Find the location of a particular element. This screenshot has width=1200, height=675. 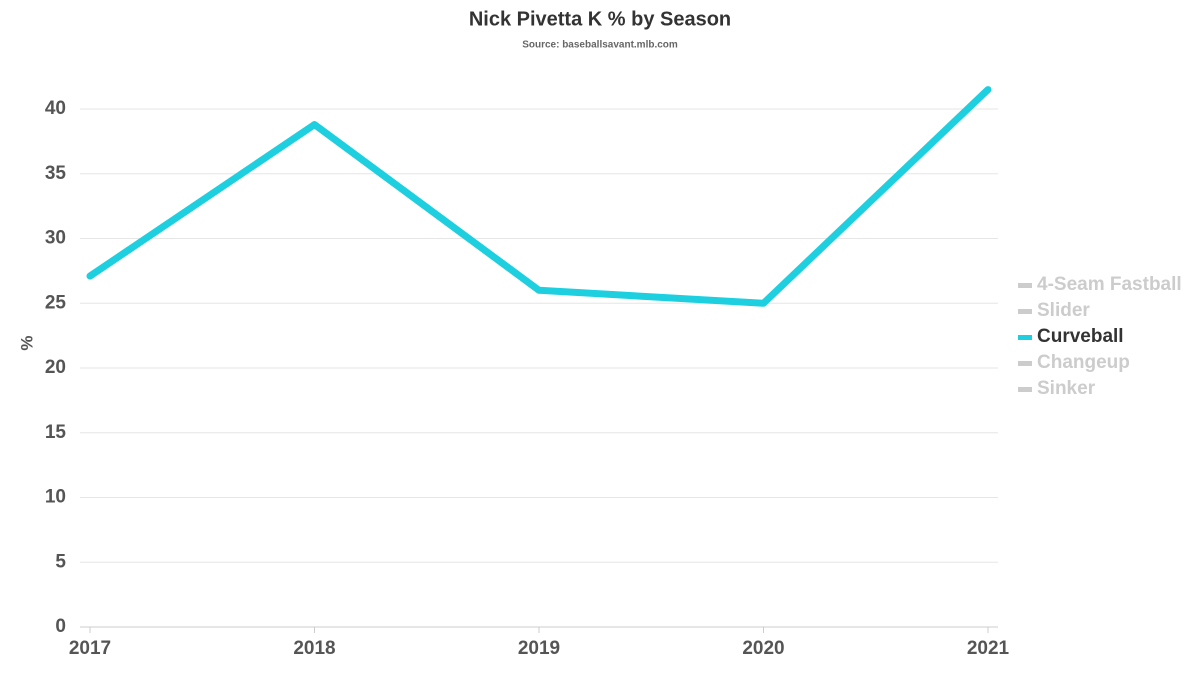

legend-label: Curveball is located at coordinates (1080, 336).